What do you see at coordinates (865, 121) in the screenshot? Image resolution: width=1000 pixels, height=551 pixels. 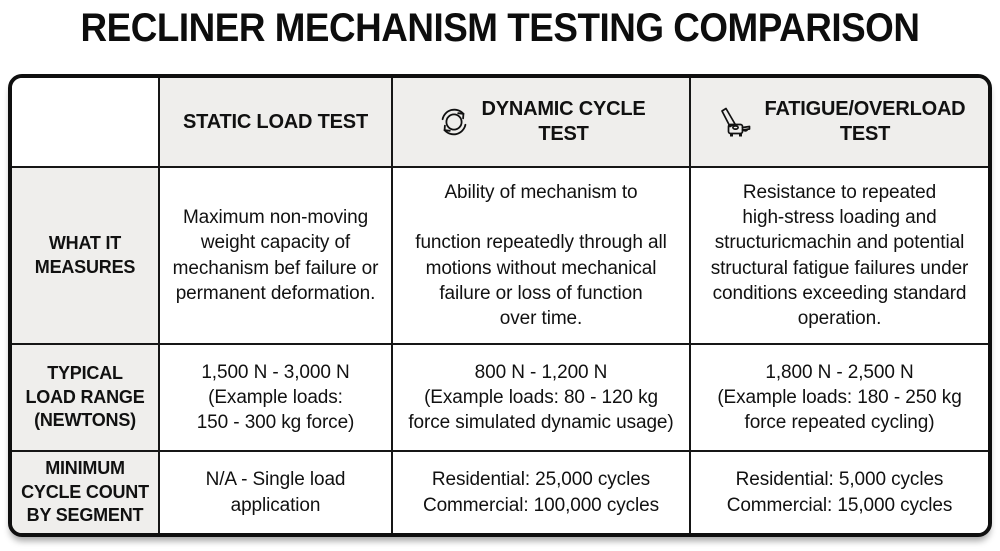 I see `column-header-label: FATIGUE/OVERLOAD TEST` at bounding box center [865, 121].